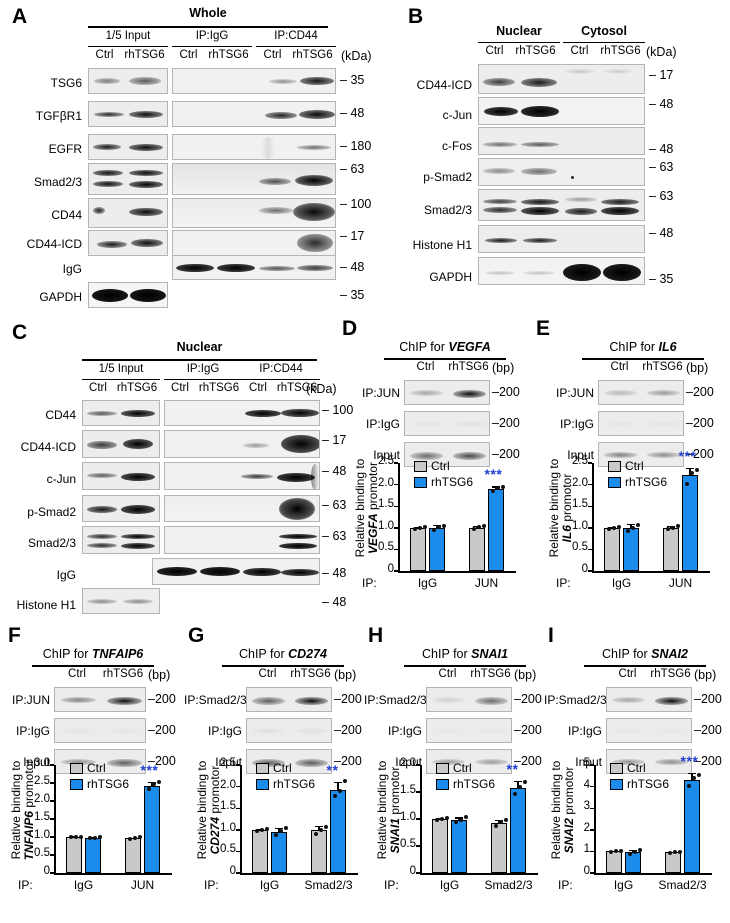 Image resolution: width=730 pixels, height=923 pixels. I want to click on panel-e-unit: (bp), so click(697, 368).